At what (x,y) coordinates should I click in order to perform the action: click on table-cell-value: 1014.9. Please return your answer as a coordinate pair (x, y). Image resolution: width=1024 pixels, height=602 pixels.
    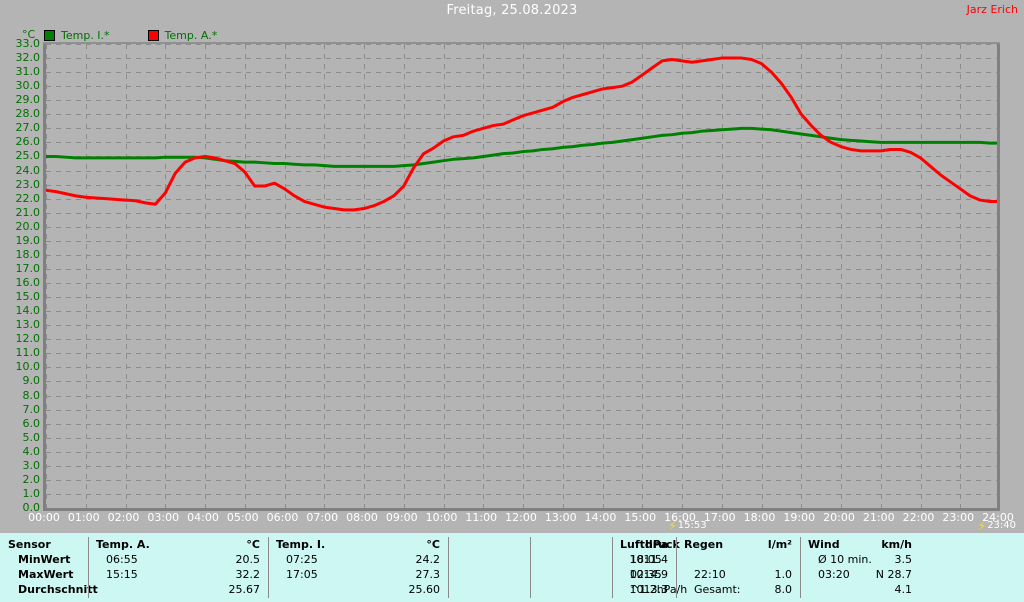
    Looking at the image, I should click on (649, 574).